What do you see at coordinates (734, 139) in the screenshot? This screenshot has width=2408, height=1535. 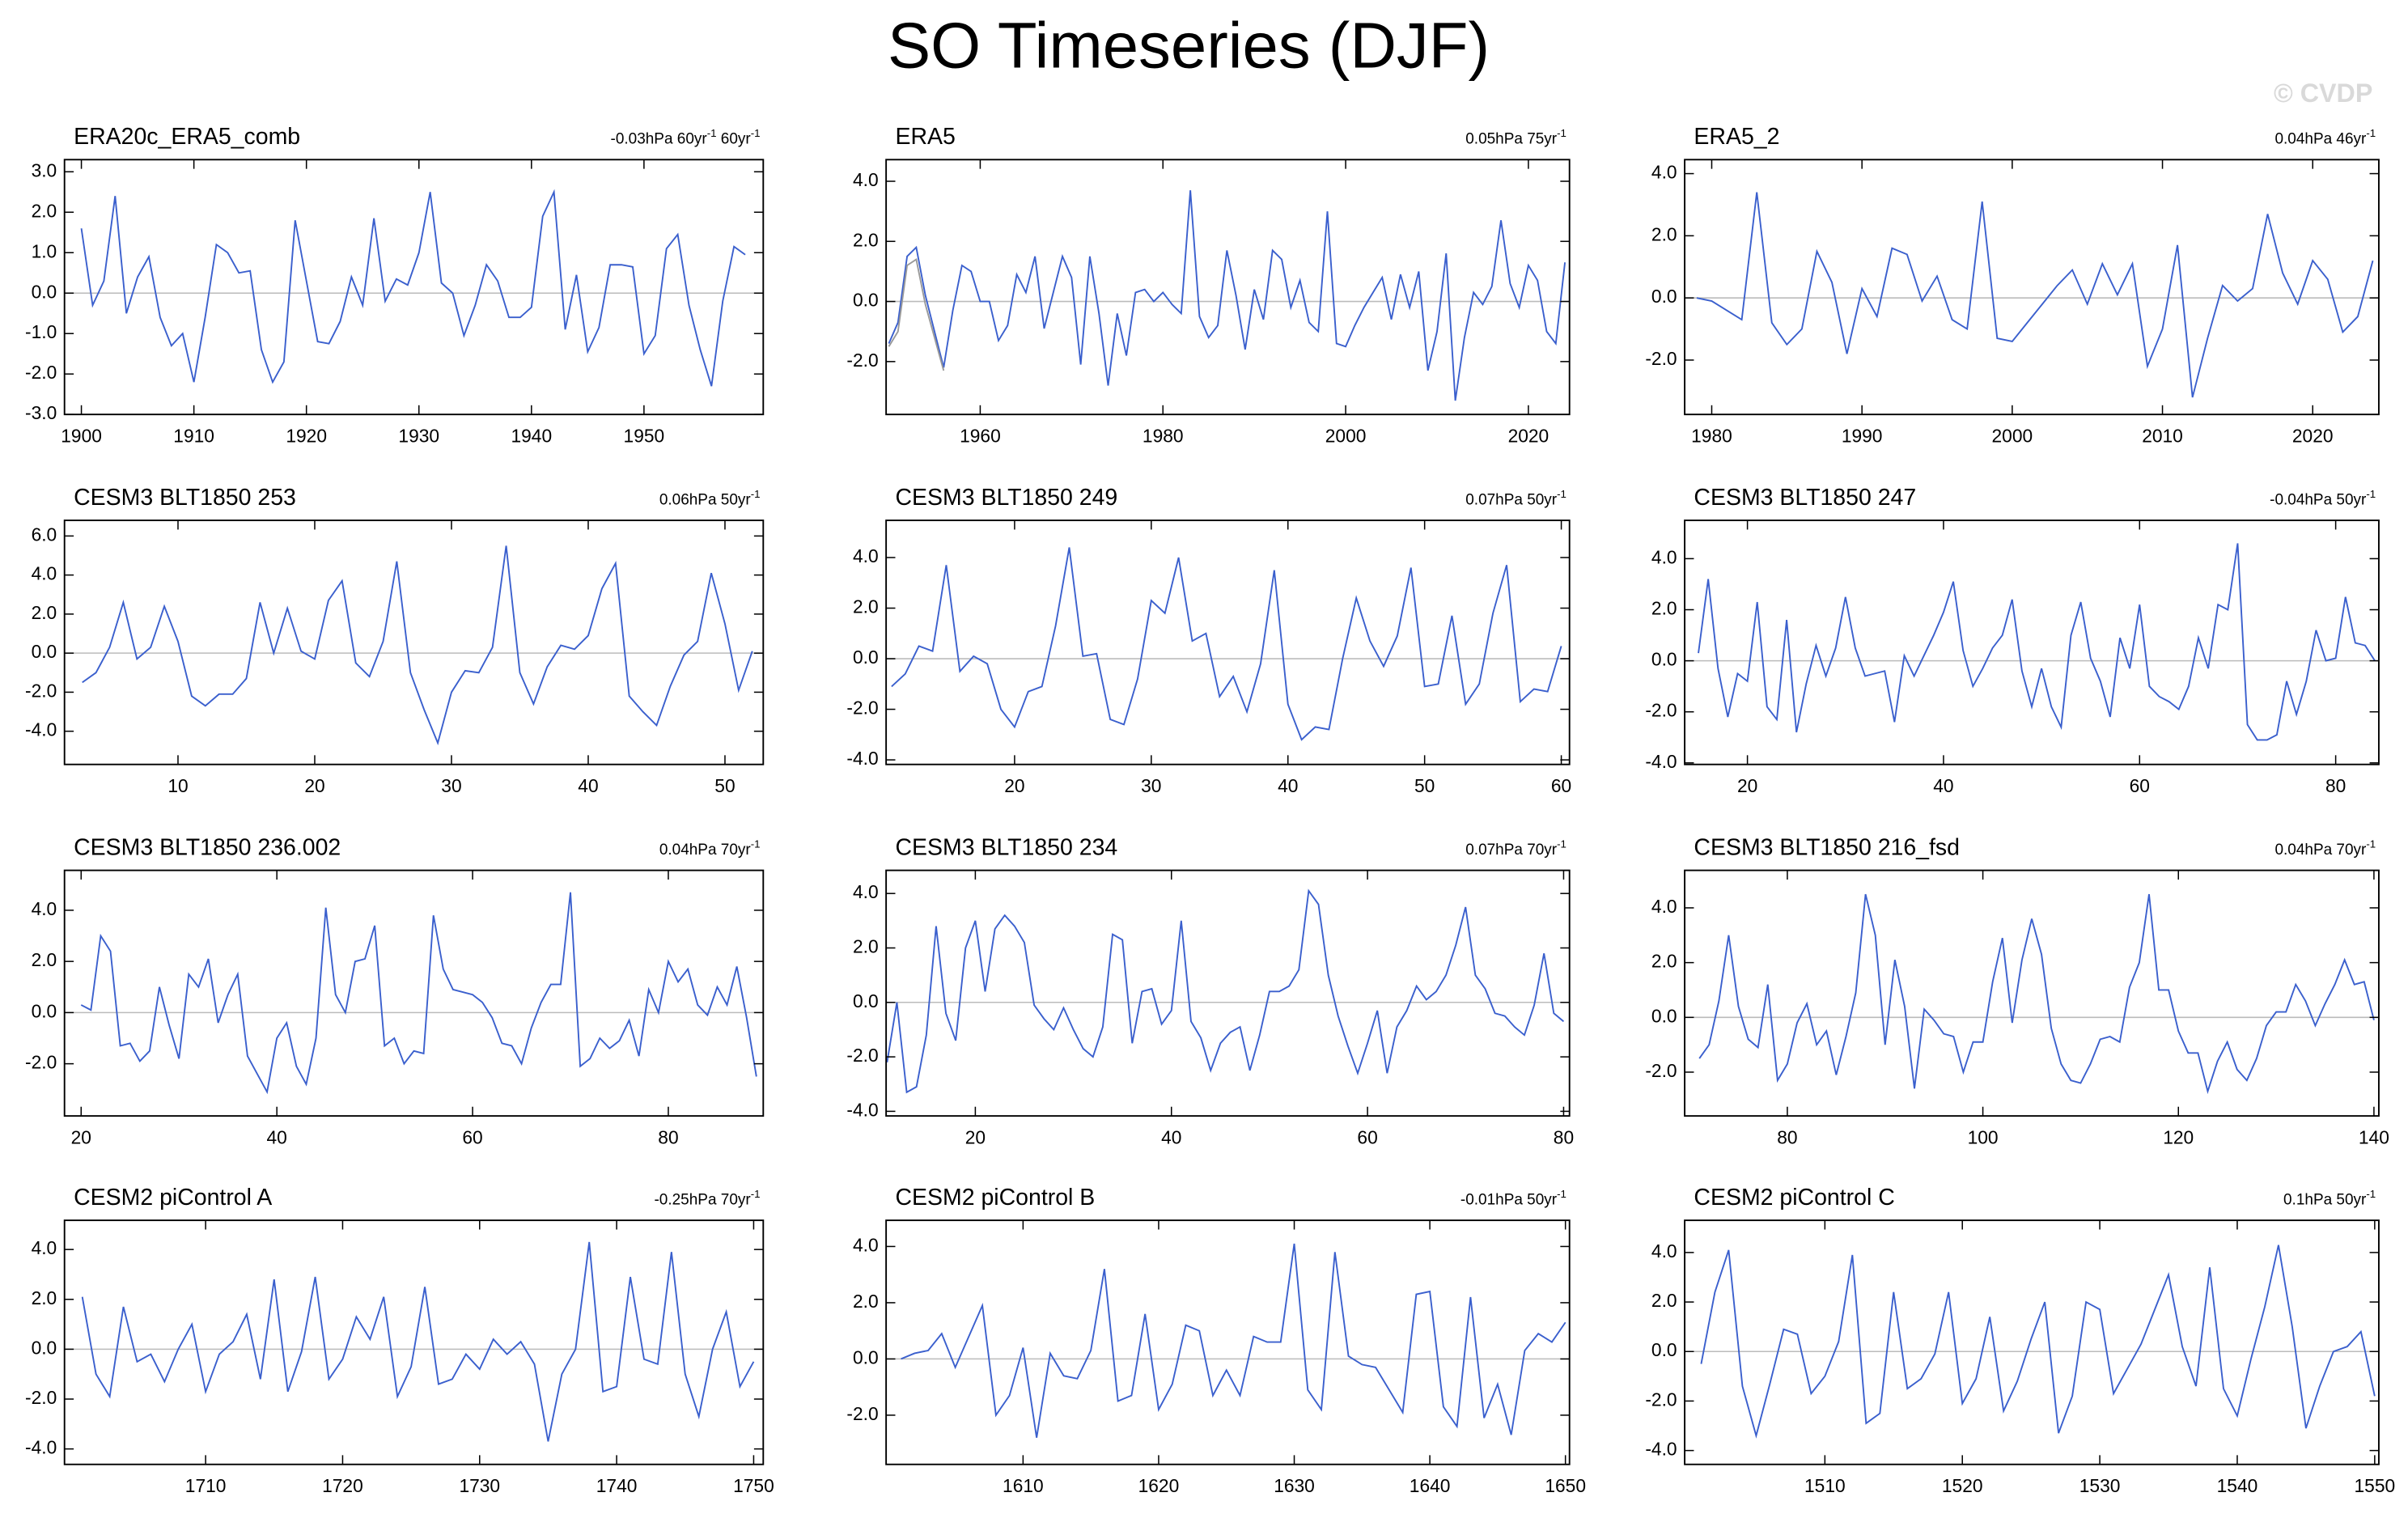 I see `subtitle-text: 60yr` at bounding box center [734, 139].